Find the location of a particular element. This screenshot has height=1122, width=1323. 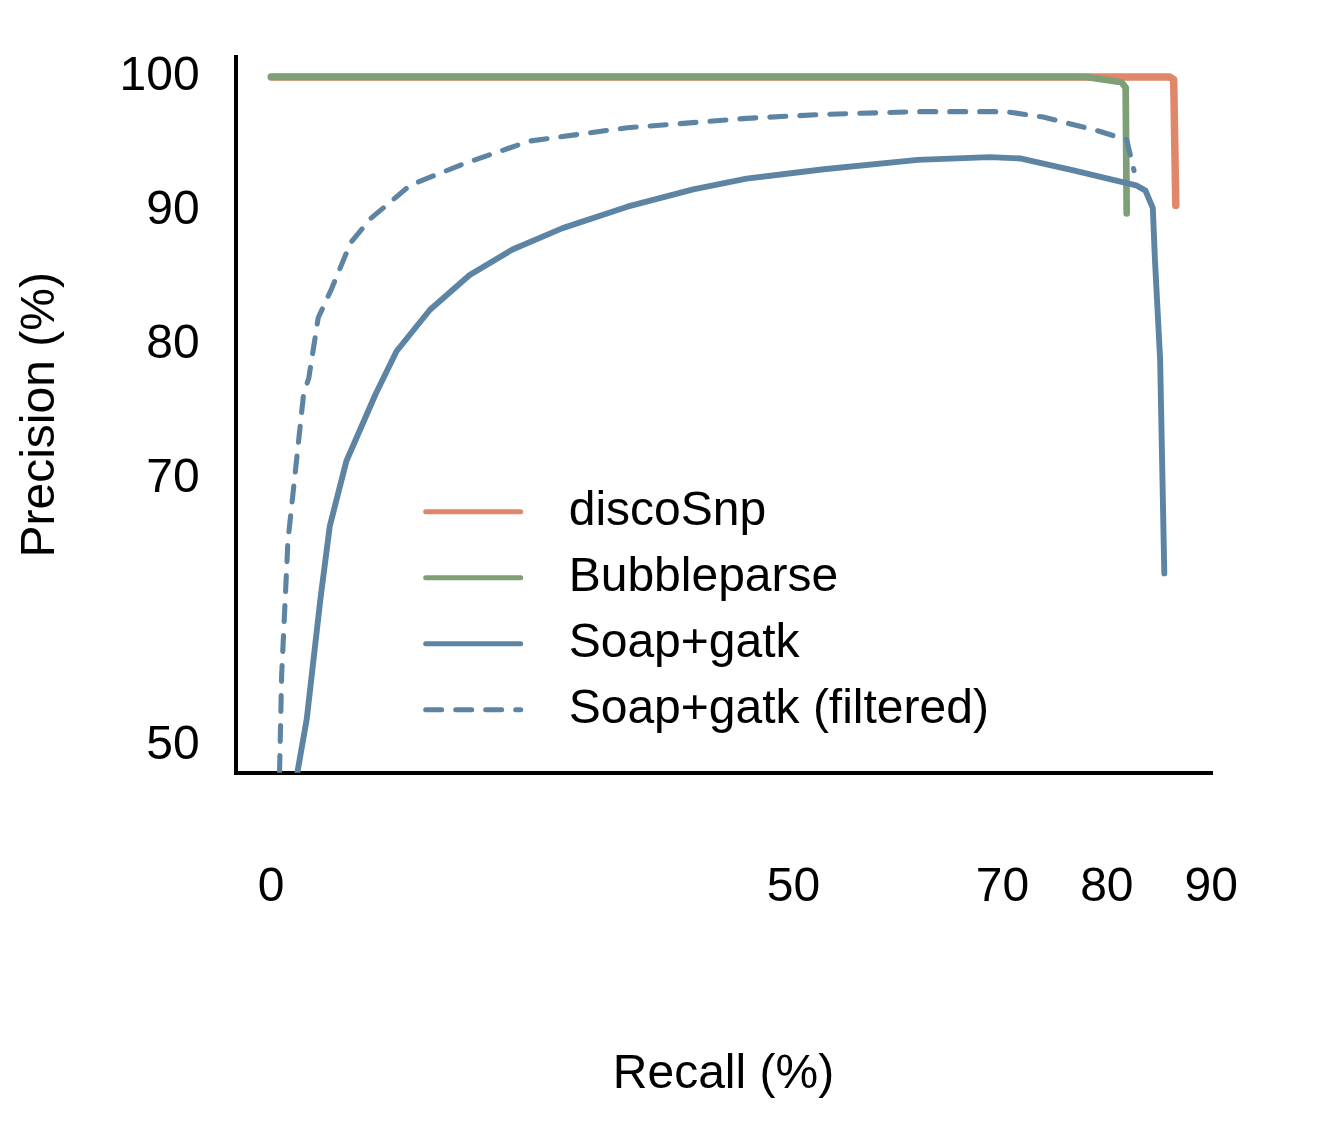

x-tick-label: 90 is located at coordinates (1211, 884).